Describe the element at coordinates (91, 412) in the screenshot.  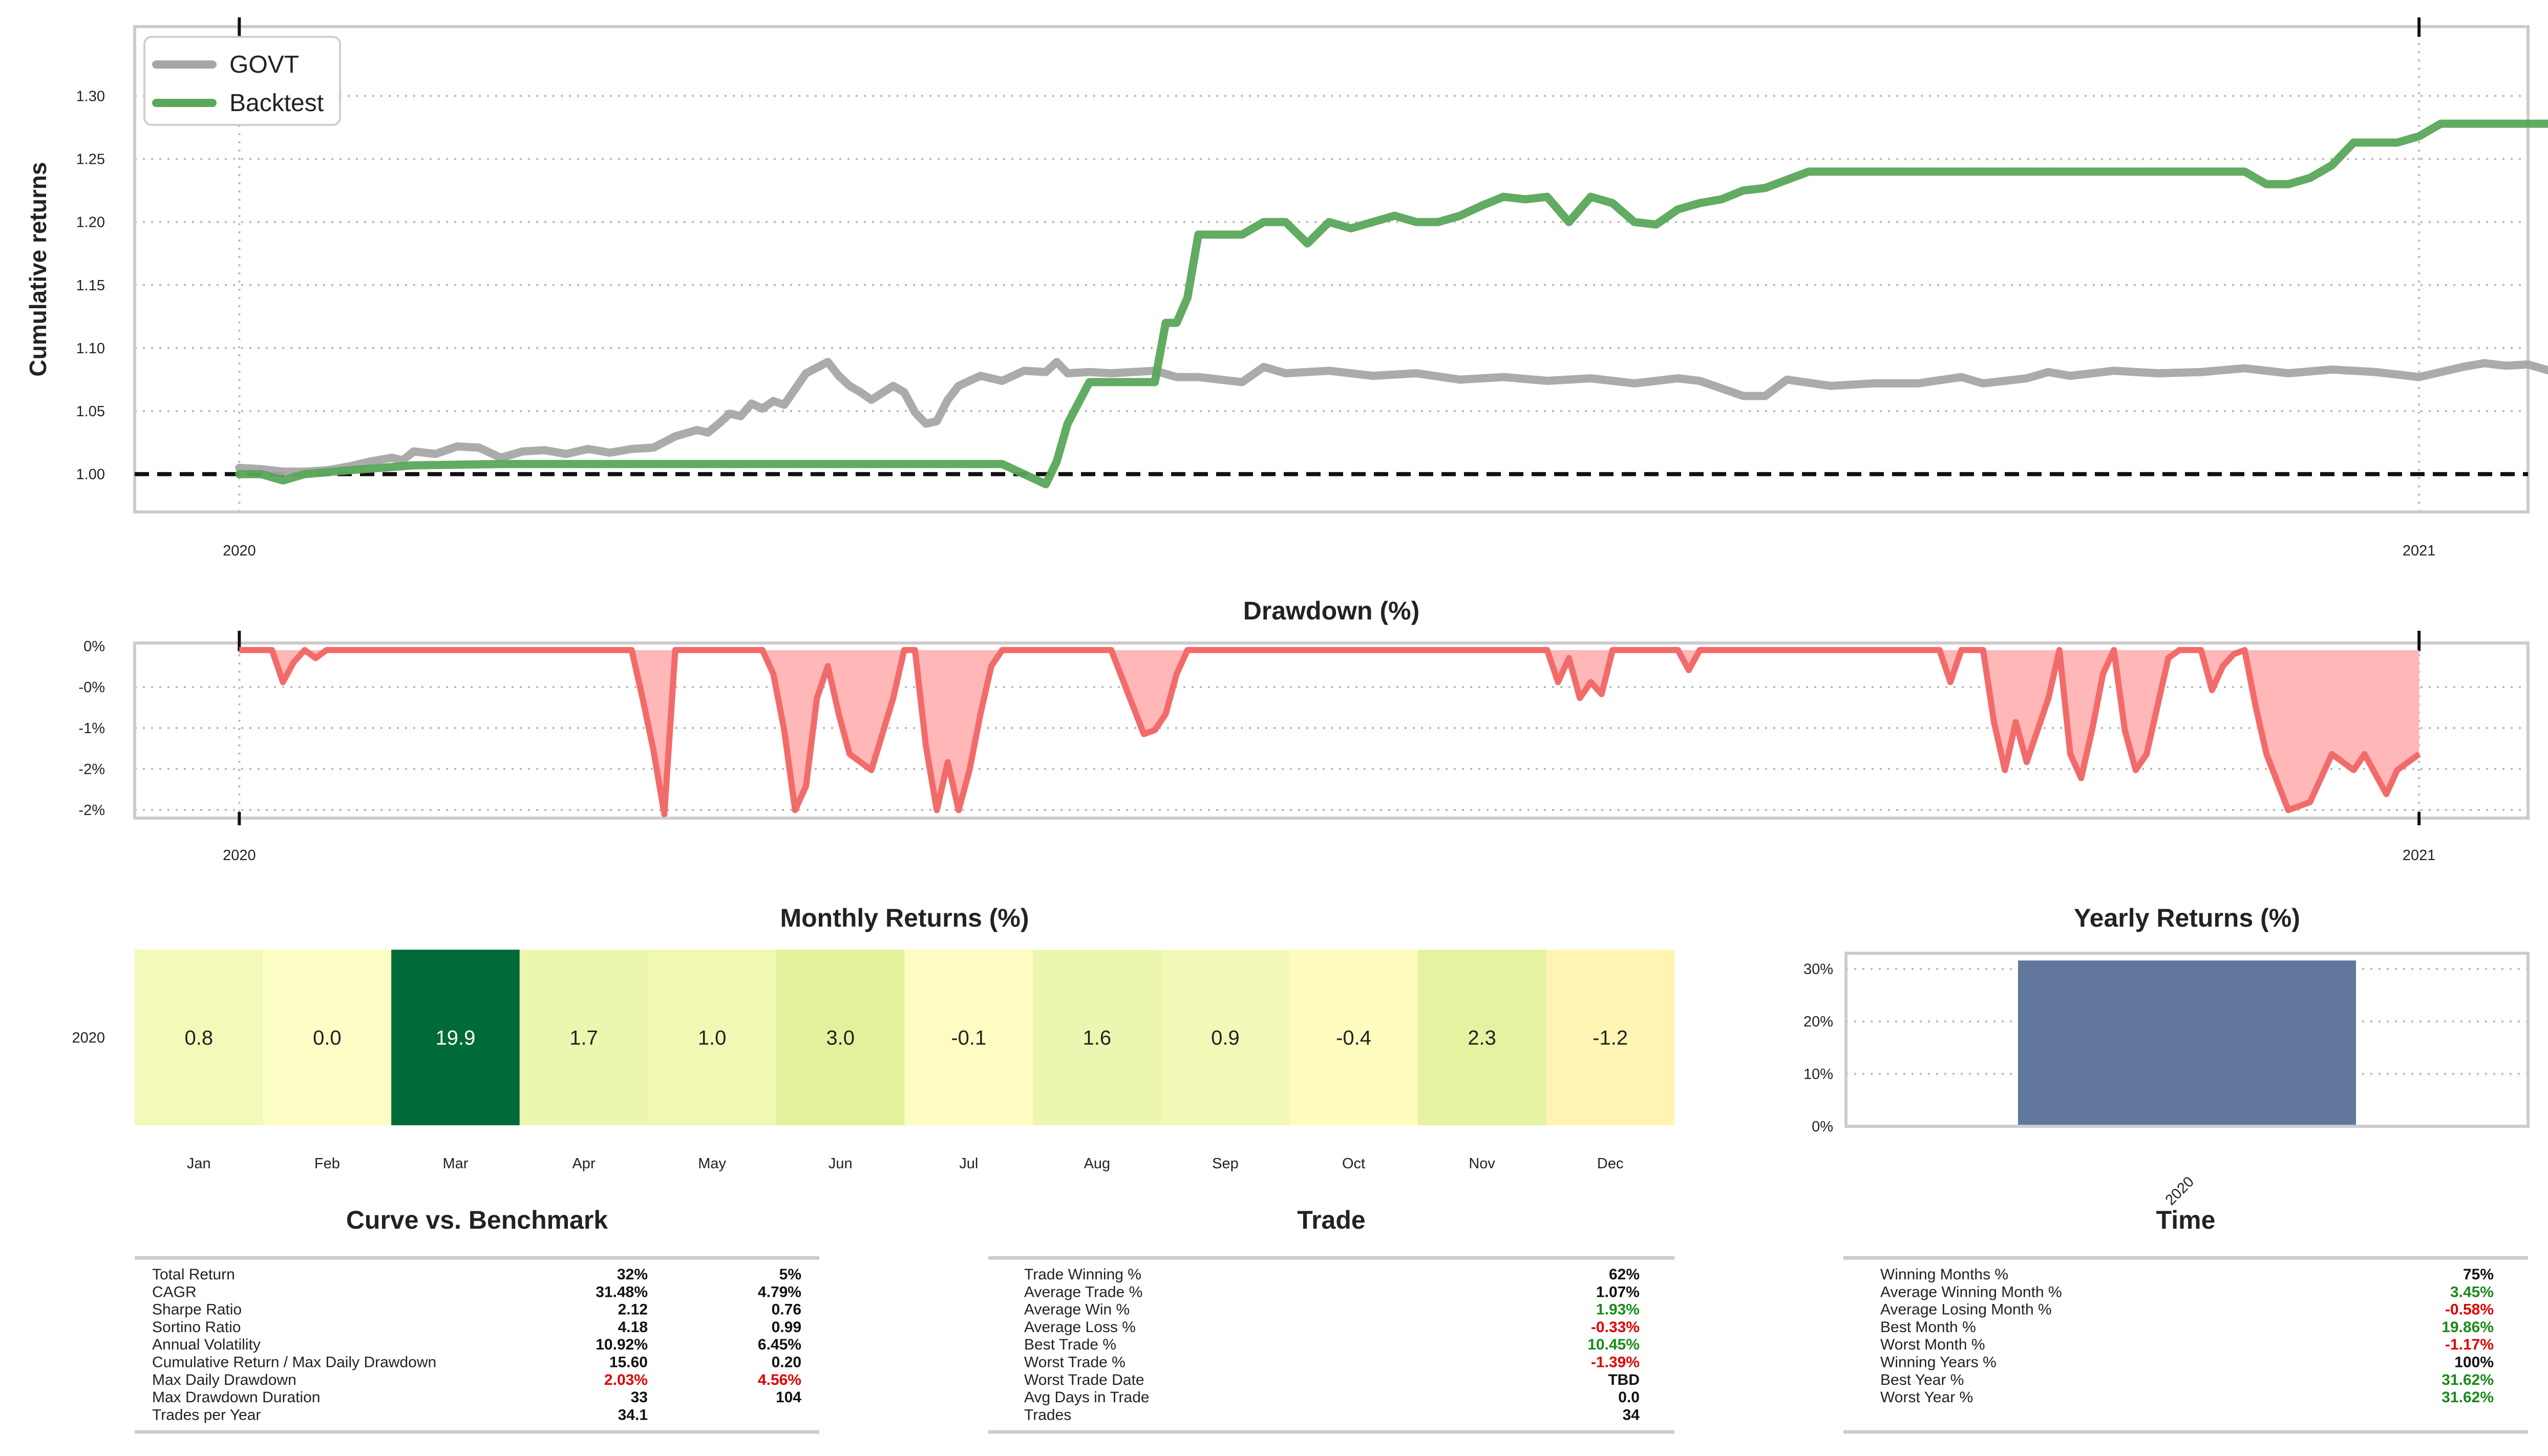
I see `y-tick-label: 1.05` at that location.